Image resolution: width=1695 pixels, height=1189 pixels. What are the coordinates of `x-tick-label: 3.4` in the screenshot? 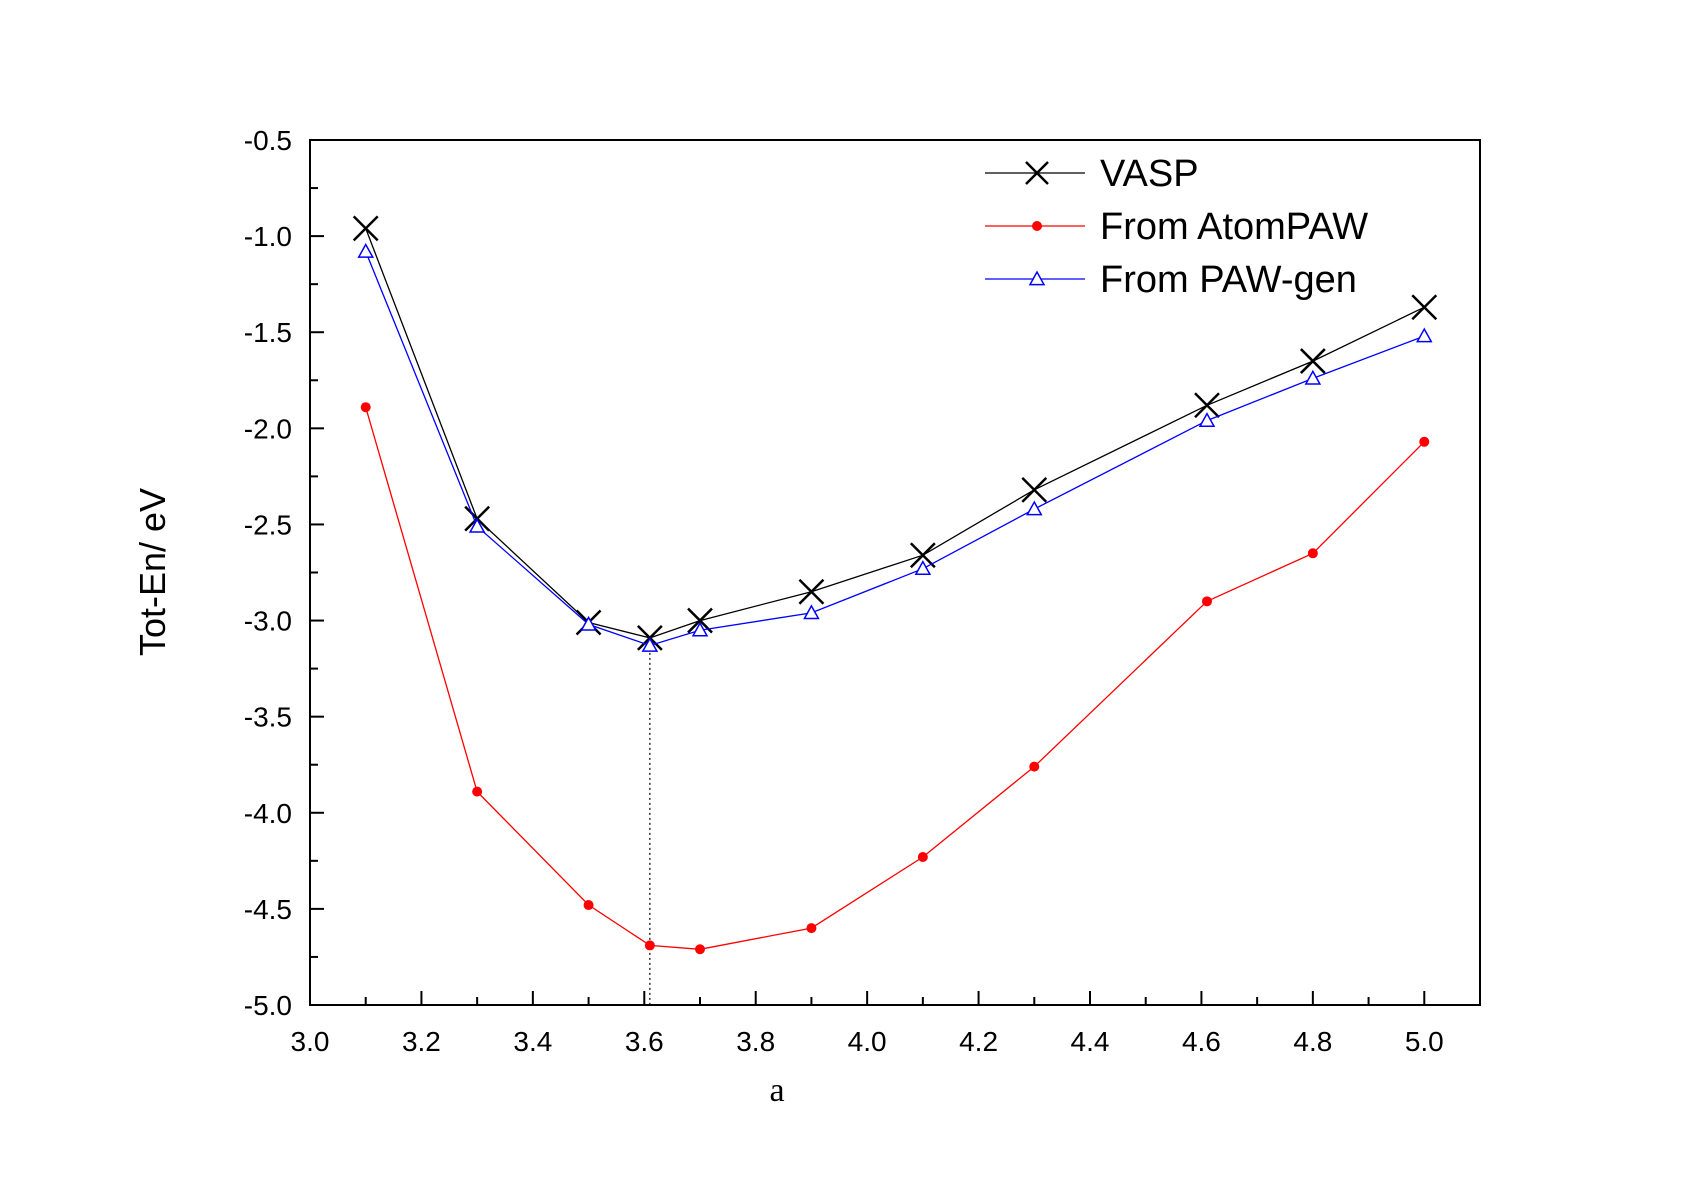 It's located at (532, 1041).